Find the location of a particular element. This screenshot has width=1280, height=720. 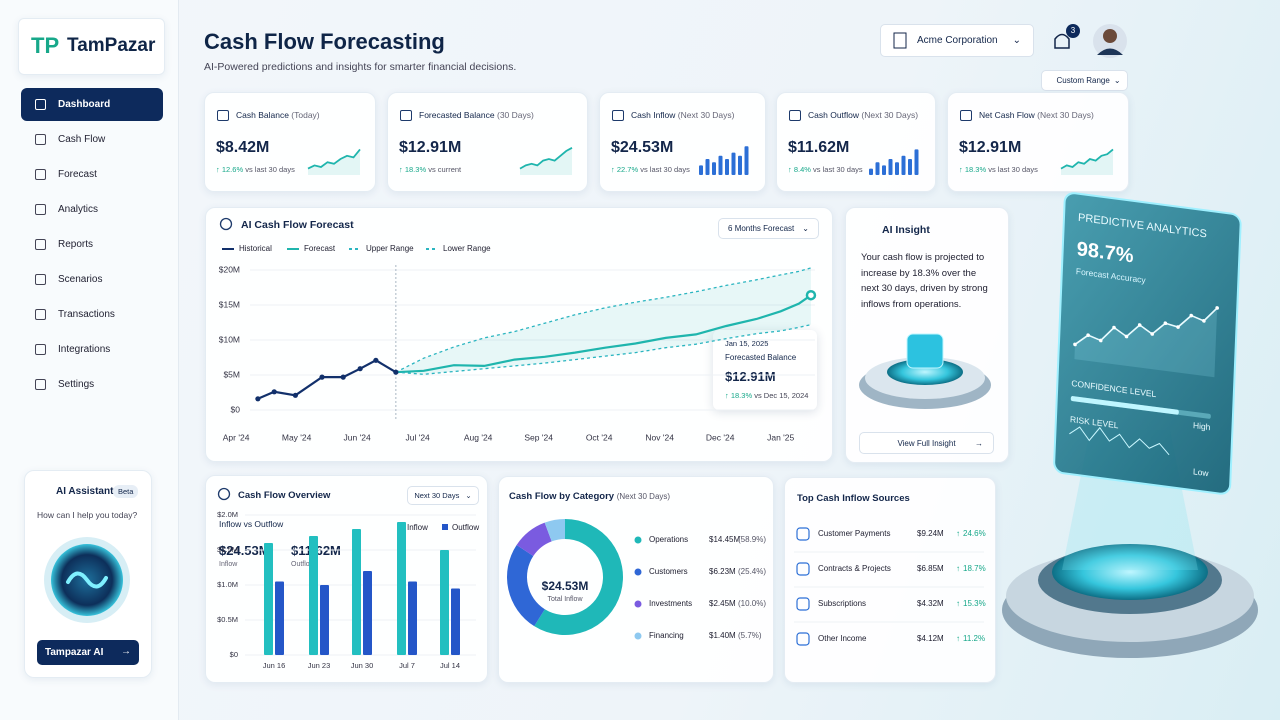

avatar is located at coordinates (1110, 41).